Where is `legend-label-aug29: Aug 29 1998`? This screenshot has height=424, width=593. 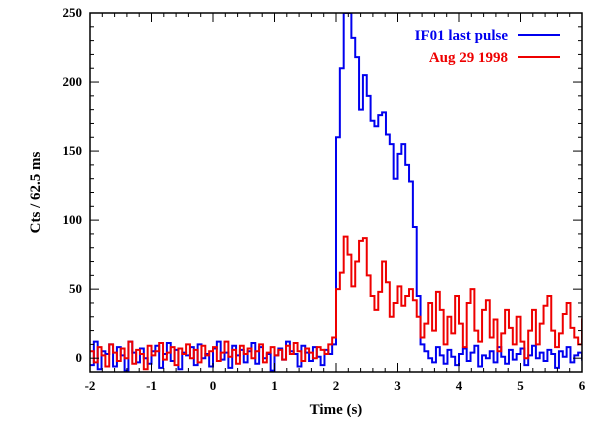
legend-label-aug29: Aug 29 1998 is located at coordinates (468, 58).